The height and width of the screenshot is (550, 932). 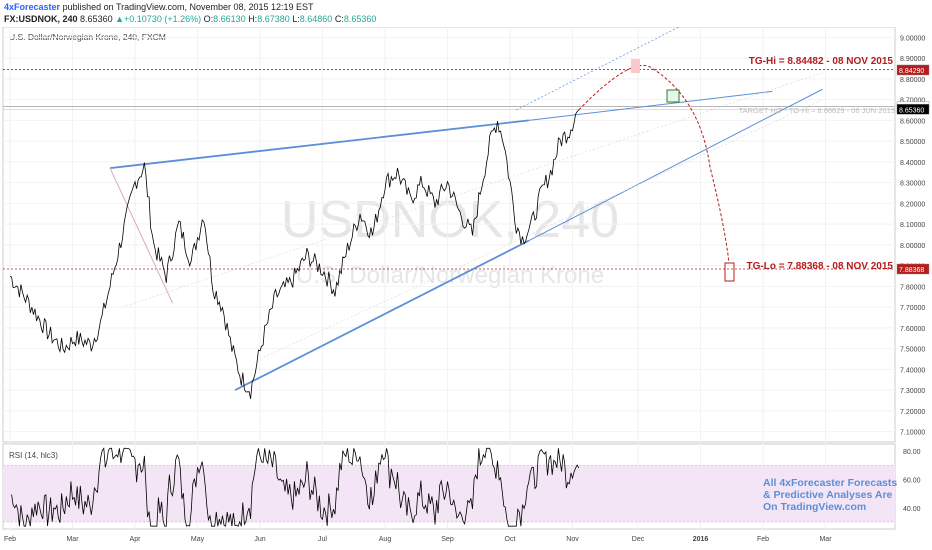 What do you see at coordinates (141, 235) in the screenshot?
I see `retrace-line` at bounding box center [141, 235].